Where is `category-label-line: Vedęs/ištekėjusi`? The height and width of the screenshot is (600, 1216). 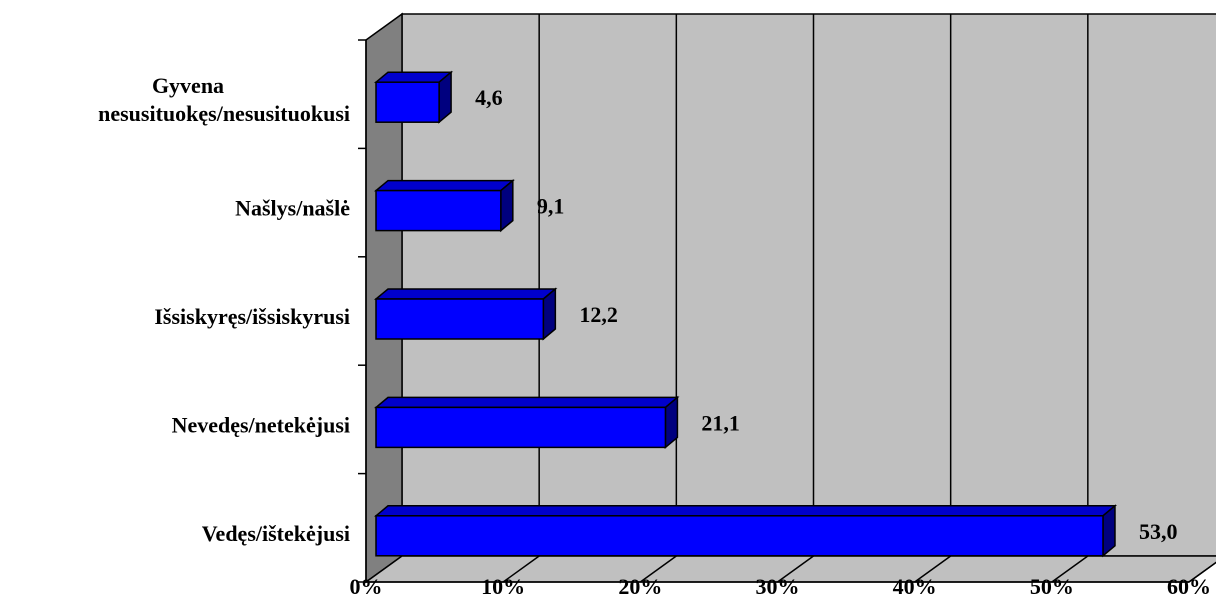
category-label-line: Vedęs/ištekėjusi is located at coordinates (276, 533).